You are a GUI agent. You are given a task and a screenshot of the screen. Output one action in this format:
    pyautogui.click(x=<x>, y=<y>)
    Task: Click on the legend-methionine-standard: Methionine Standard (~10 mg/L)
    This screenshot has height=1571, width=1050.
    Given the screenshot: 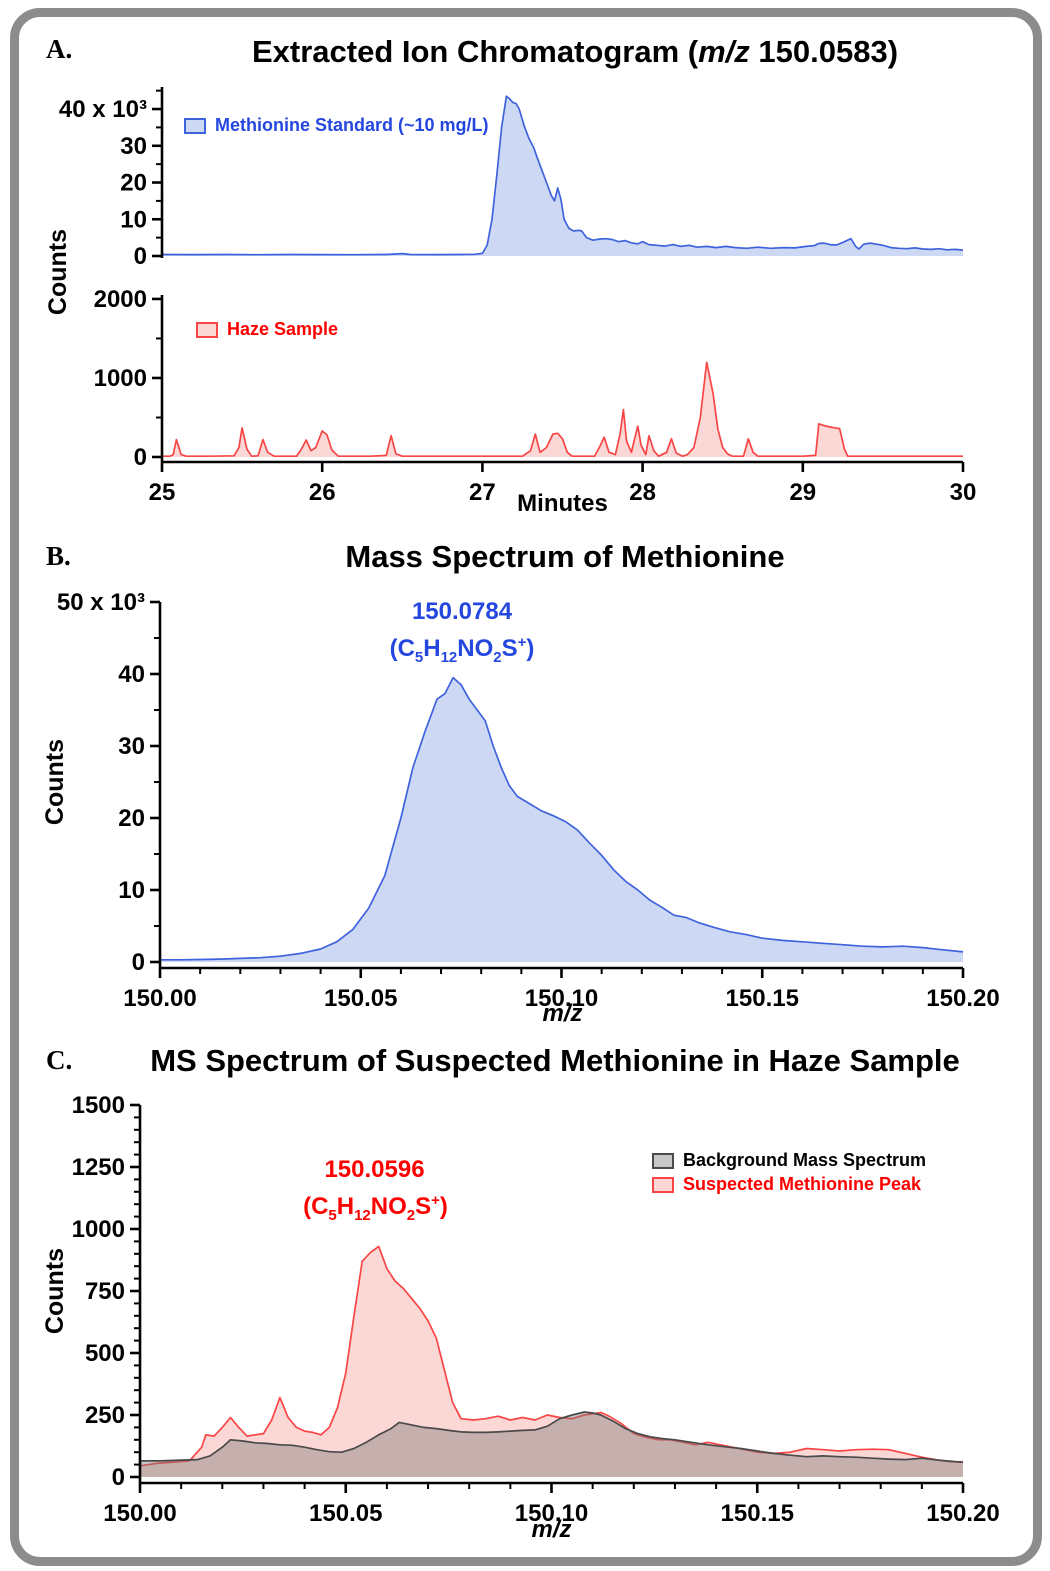 What is the action you would take?
    pyautogui.click(x=336, y=125)
    